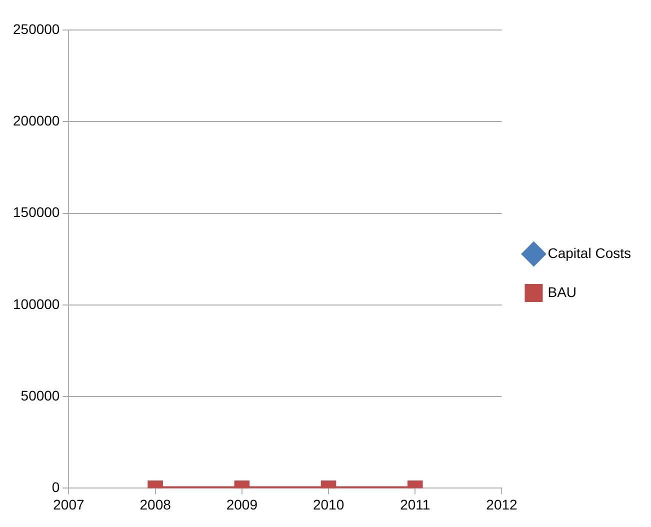 The height and width of the screenshot is (527, 651). Describe the element at coordinates (590, 252) in the screenshot. I see `legend-label: Capital Costs` at that location.